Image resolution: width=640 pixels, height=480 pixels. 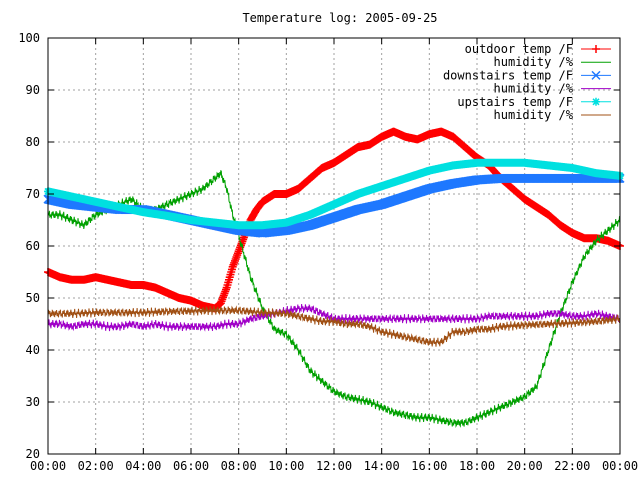 I want to click on legend-label: outdoor temp /F, so click(x=519, y=49).